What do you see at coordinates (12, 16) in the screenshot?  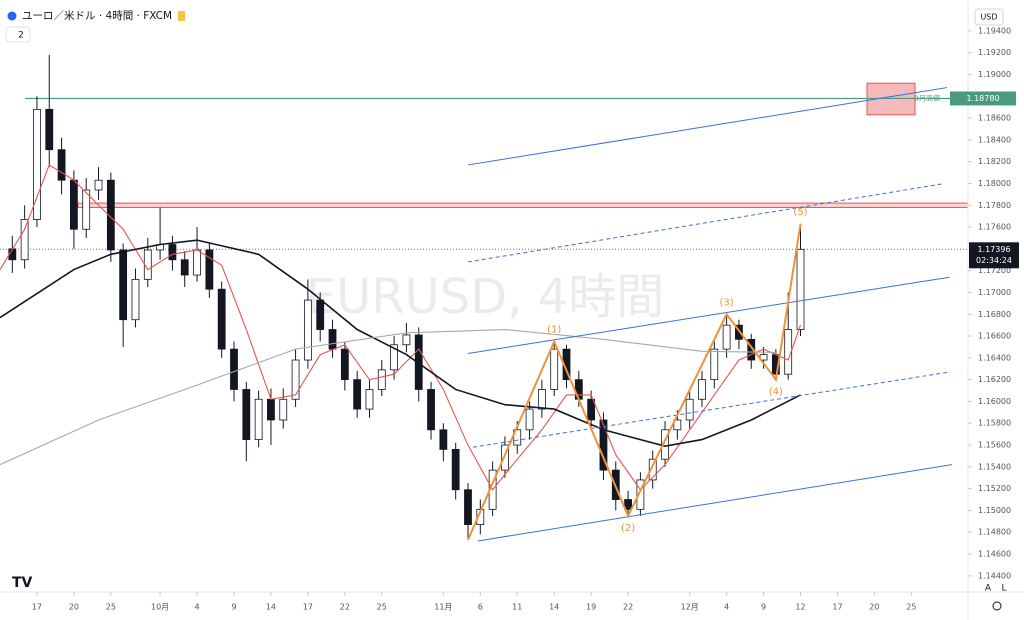 I see `symbol-icon` at bounding box center [12, 16].